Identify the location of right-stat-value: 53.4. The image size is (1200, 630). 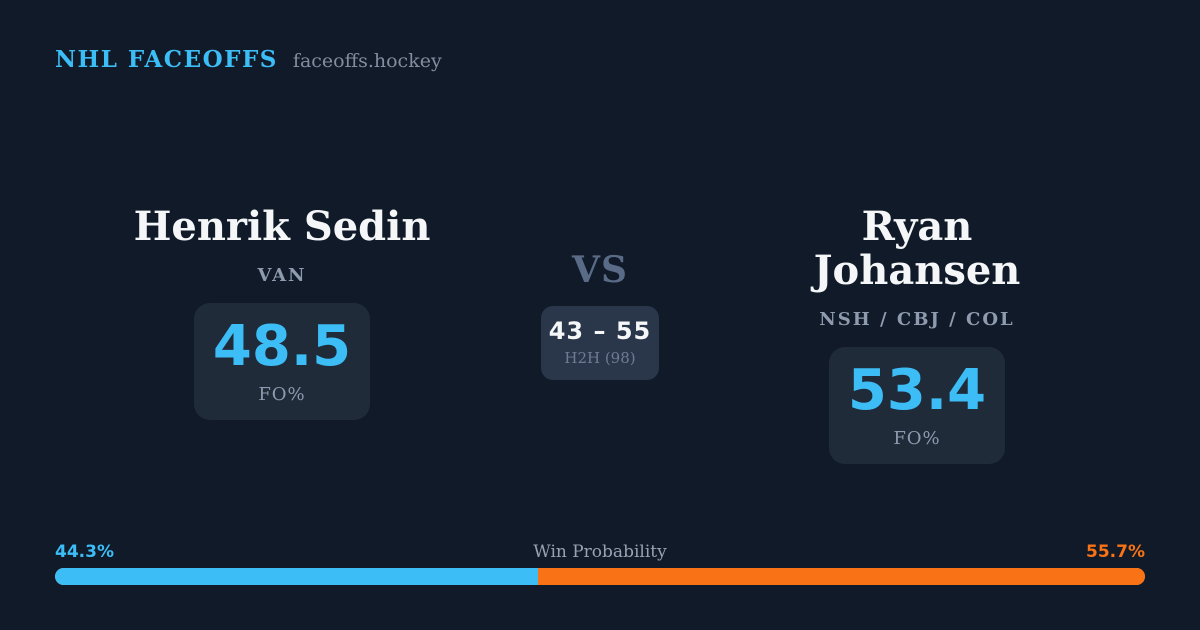
(917, 390).